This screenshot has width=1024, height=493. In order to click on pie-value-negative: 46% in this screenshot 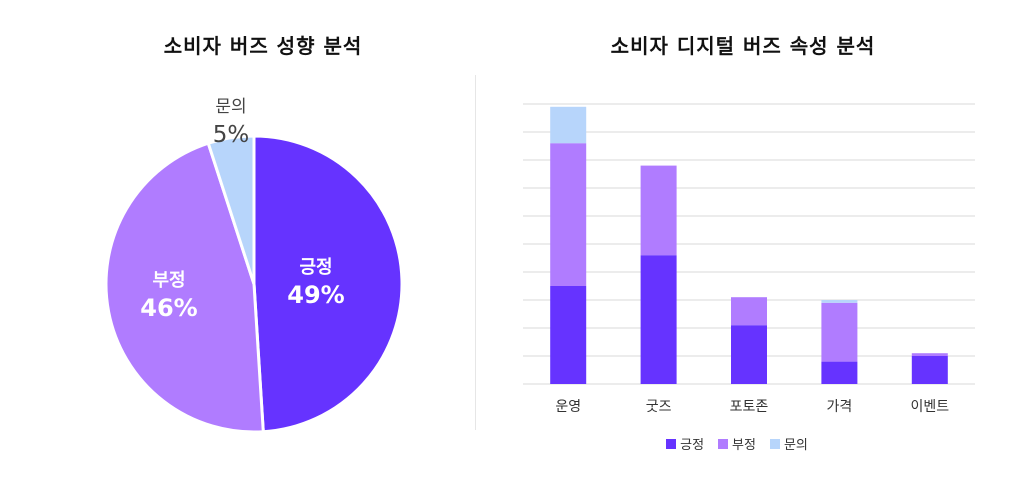, I will do `click(168, 308)`.